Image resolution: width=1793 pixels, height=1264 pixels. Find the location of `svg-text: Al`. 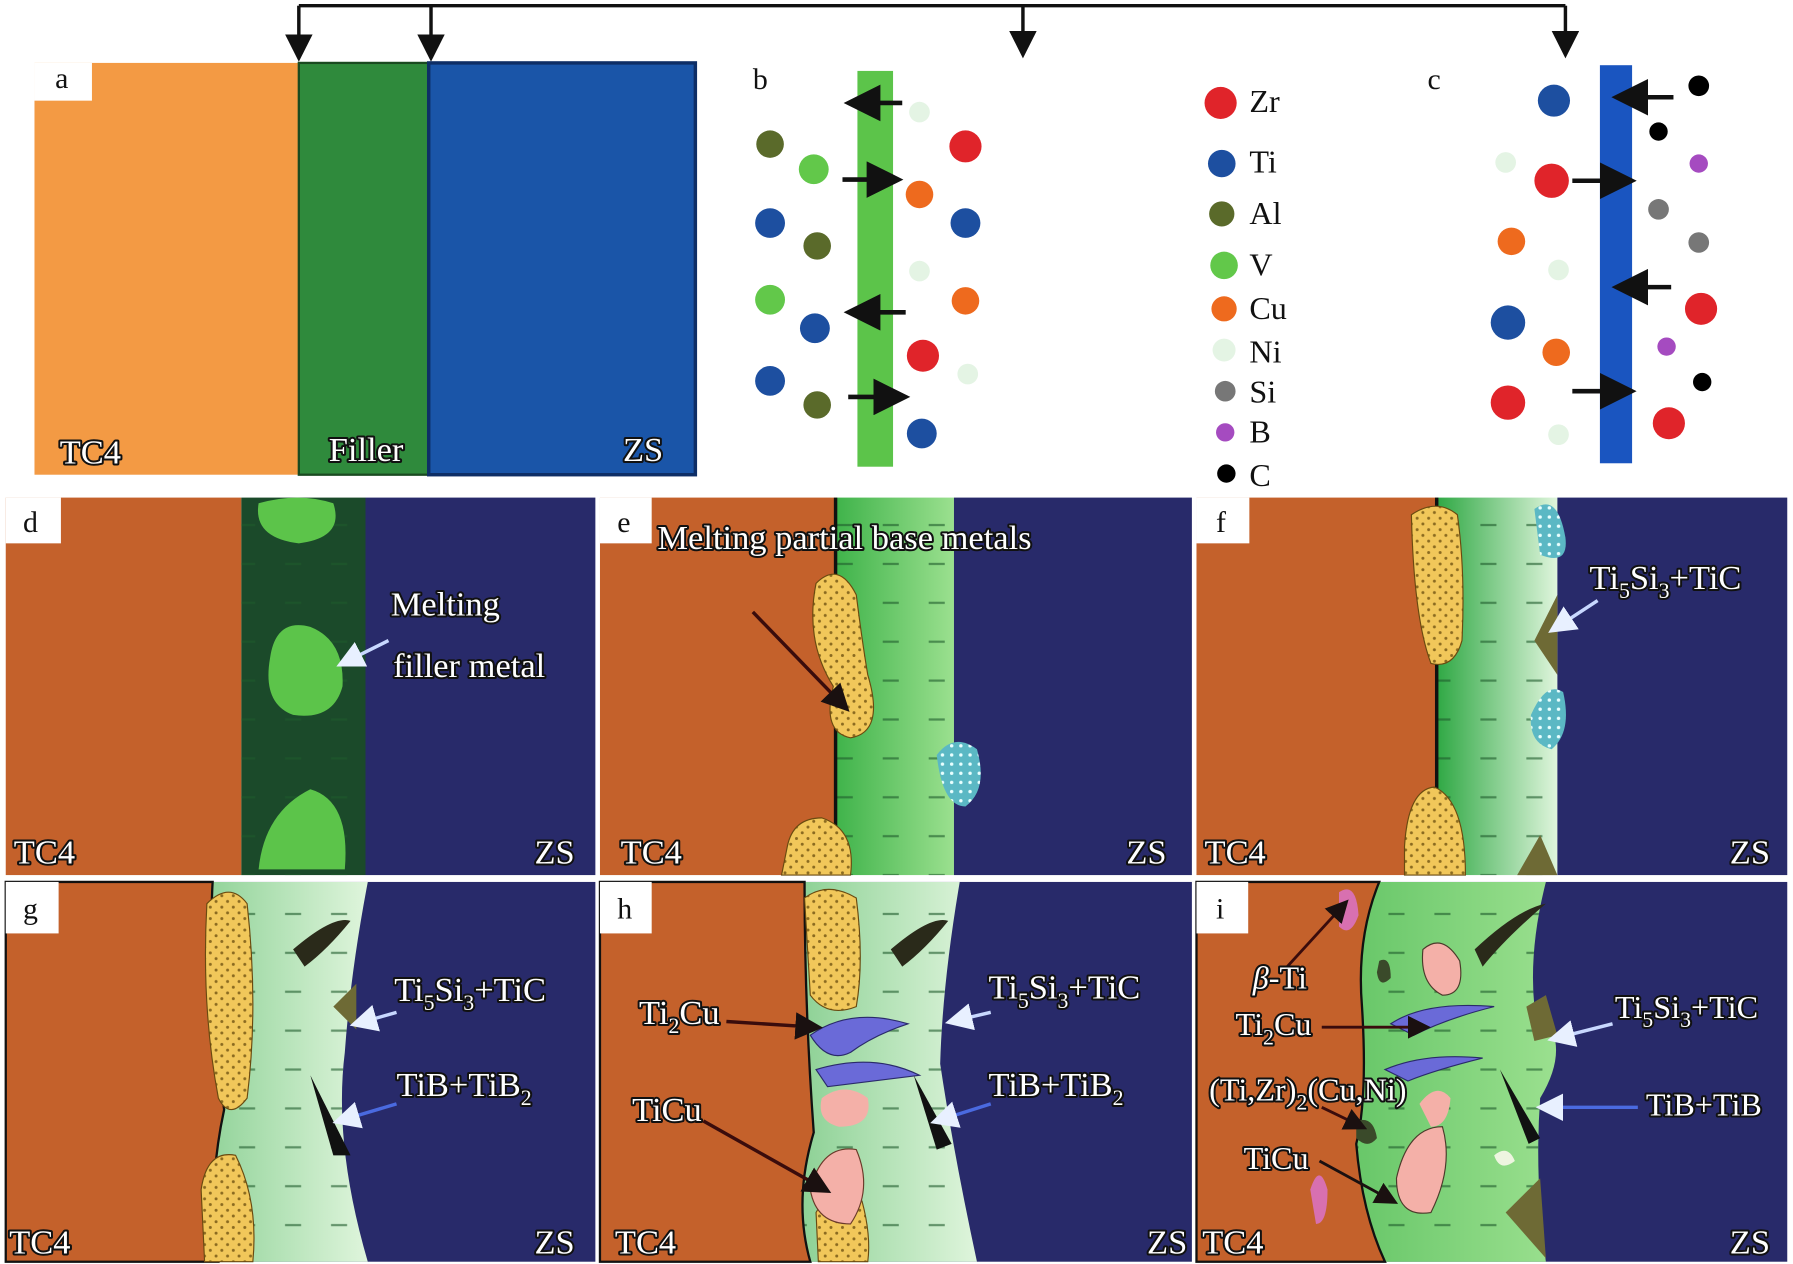

svg-text: Al is located at coordinates (1265, 213).